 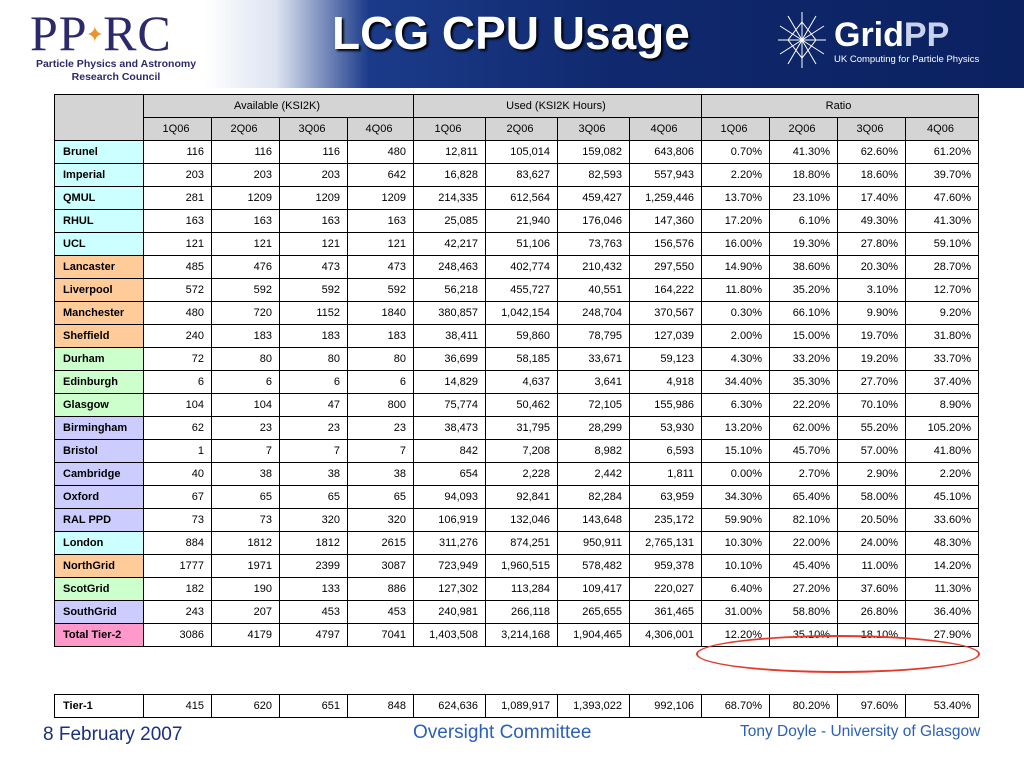 What do you see at coordinates (803, 198) in the screenshot?
I see `ratio-value-cell: 23.10%` at bounding box center [803, 198].